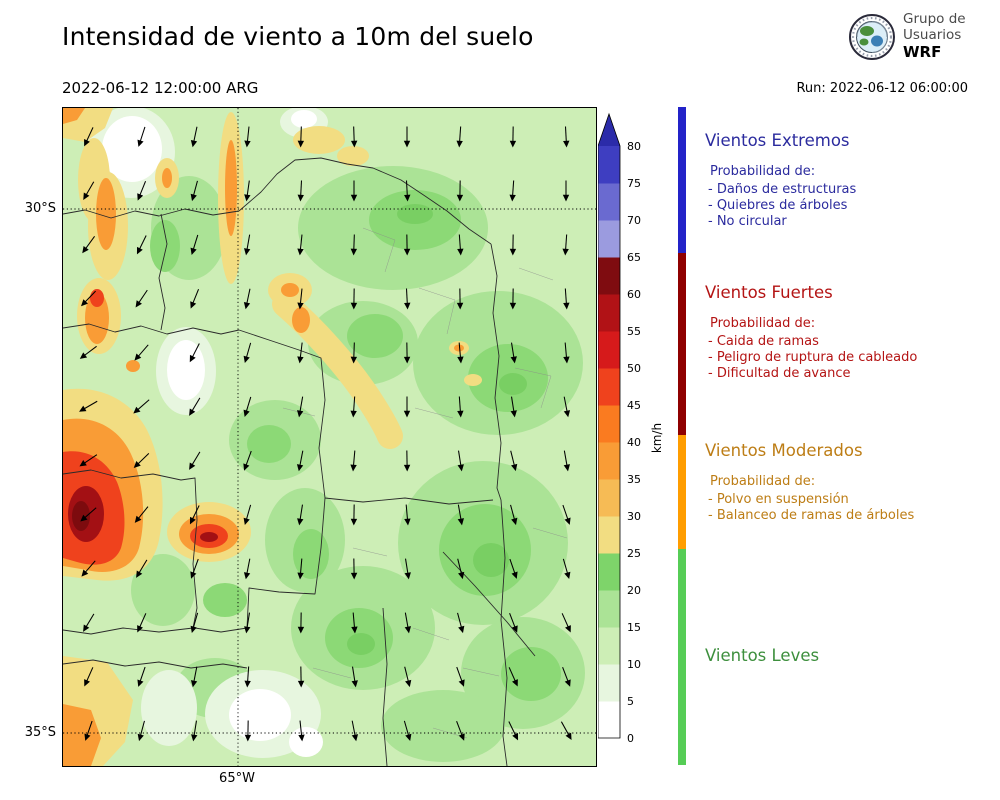 This screenshot has height=800, width=1000. Describe the element at coordinates (630, 738) in the screenshot. I see `svg-text: 0` at that location.